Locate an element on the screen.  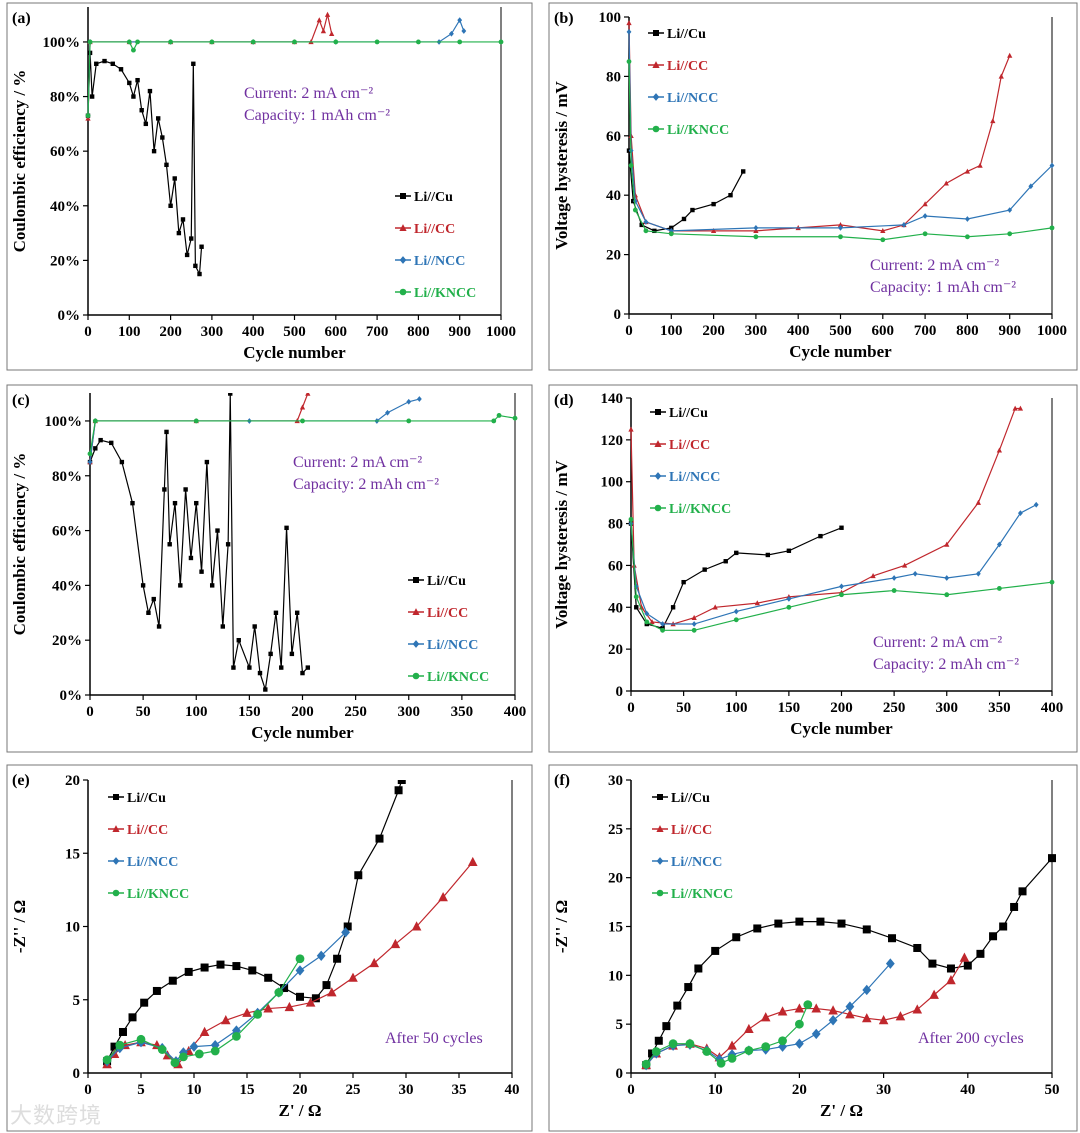
legend-label: Li//KNCC is located at coordinates (445, 293).